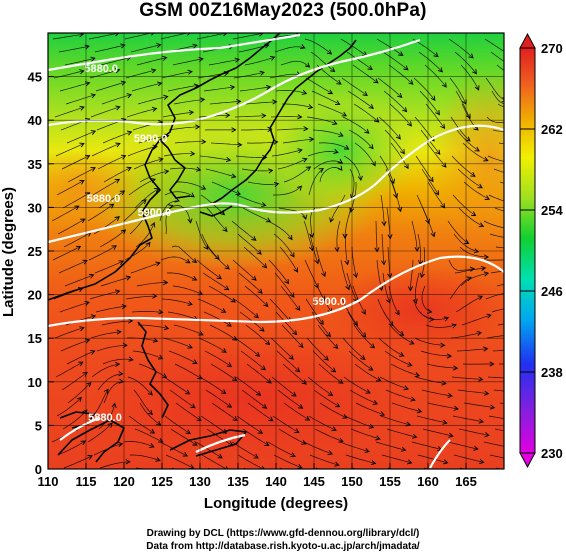 The image size is (566, 554). I want to click on lon-tick-label: 135, so click(238, 481).